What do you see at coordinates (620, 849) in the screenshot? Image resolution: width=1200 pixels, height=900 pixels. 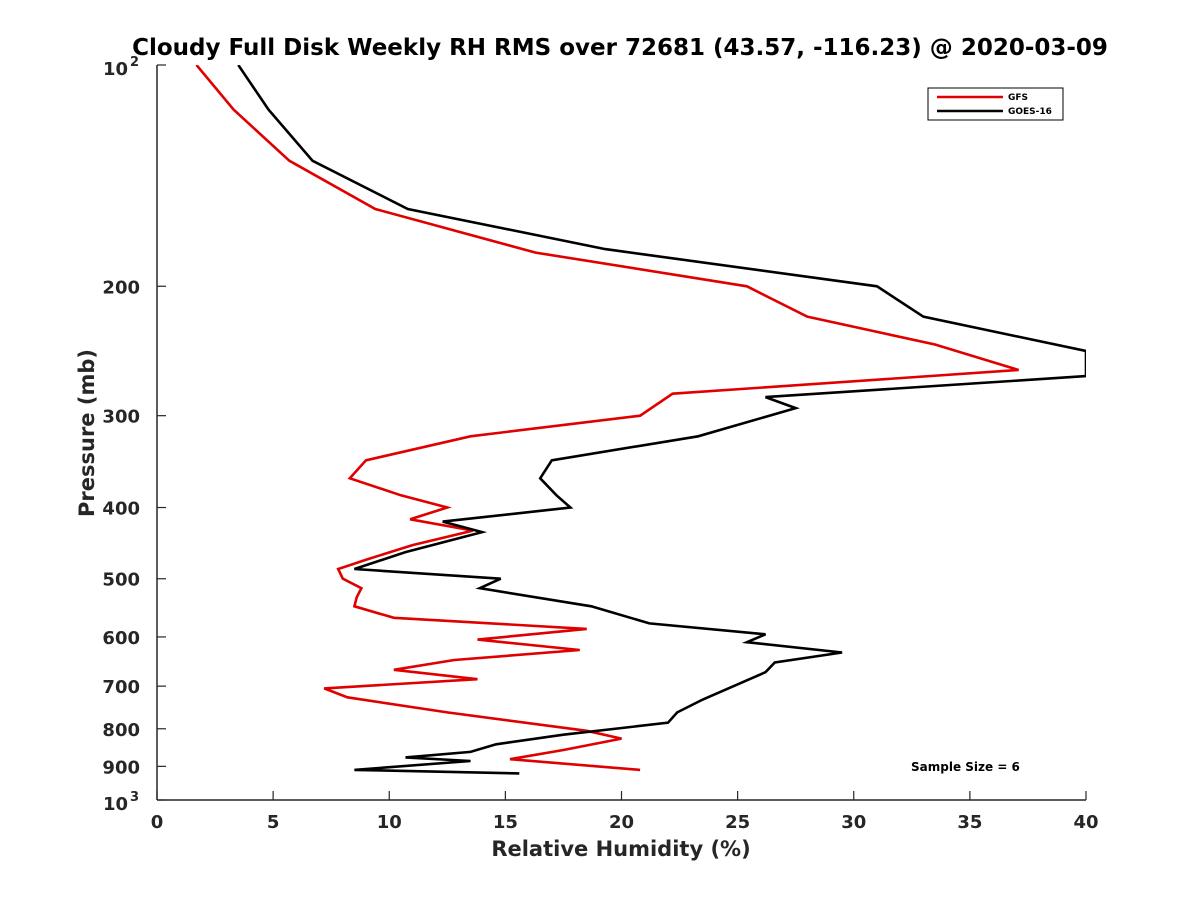 I see `x-axis-label: Relative Humidity (%)` at bounding box center [620, 849].